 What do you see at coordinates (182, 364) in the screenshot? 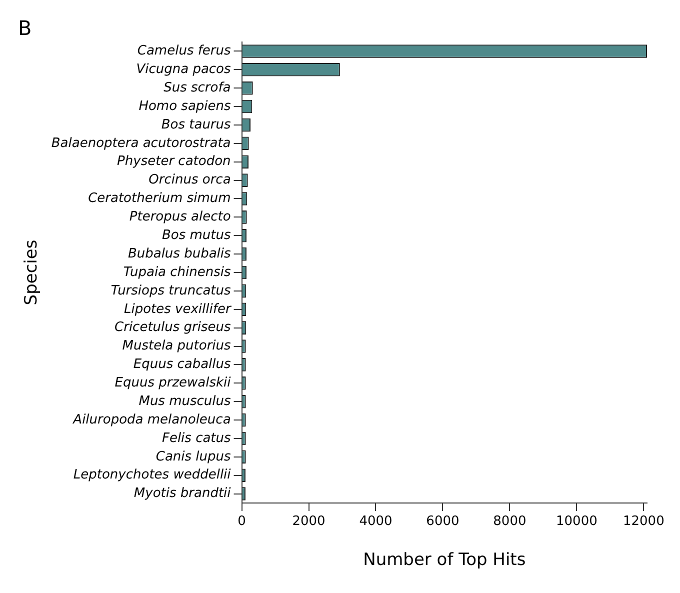
I see `y-tick-label: Equus caballus` at bounding box center [182, 364].